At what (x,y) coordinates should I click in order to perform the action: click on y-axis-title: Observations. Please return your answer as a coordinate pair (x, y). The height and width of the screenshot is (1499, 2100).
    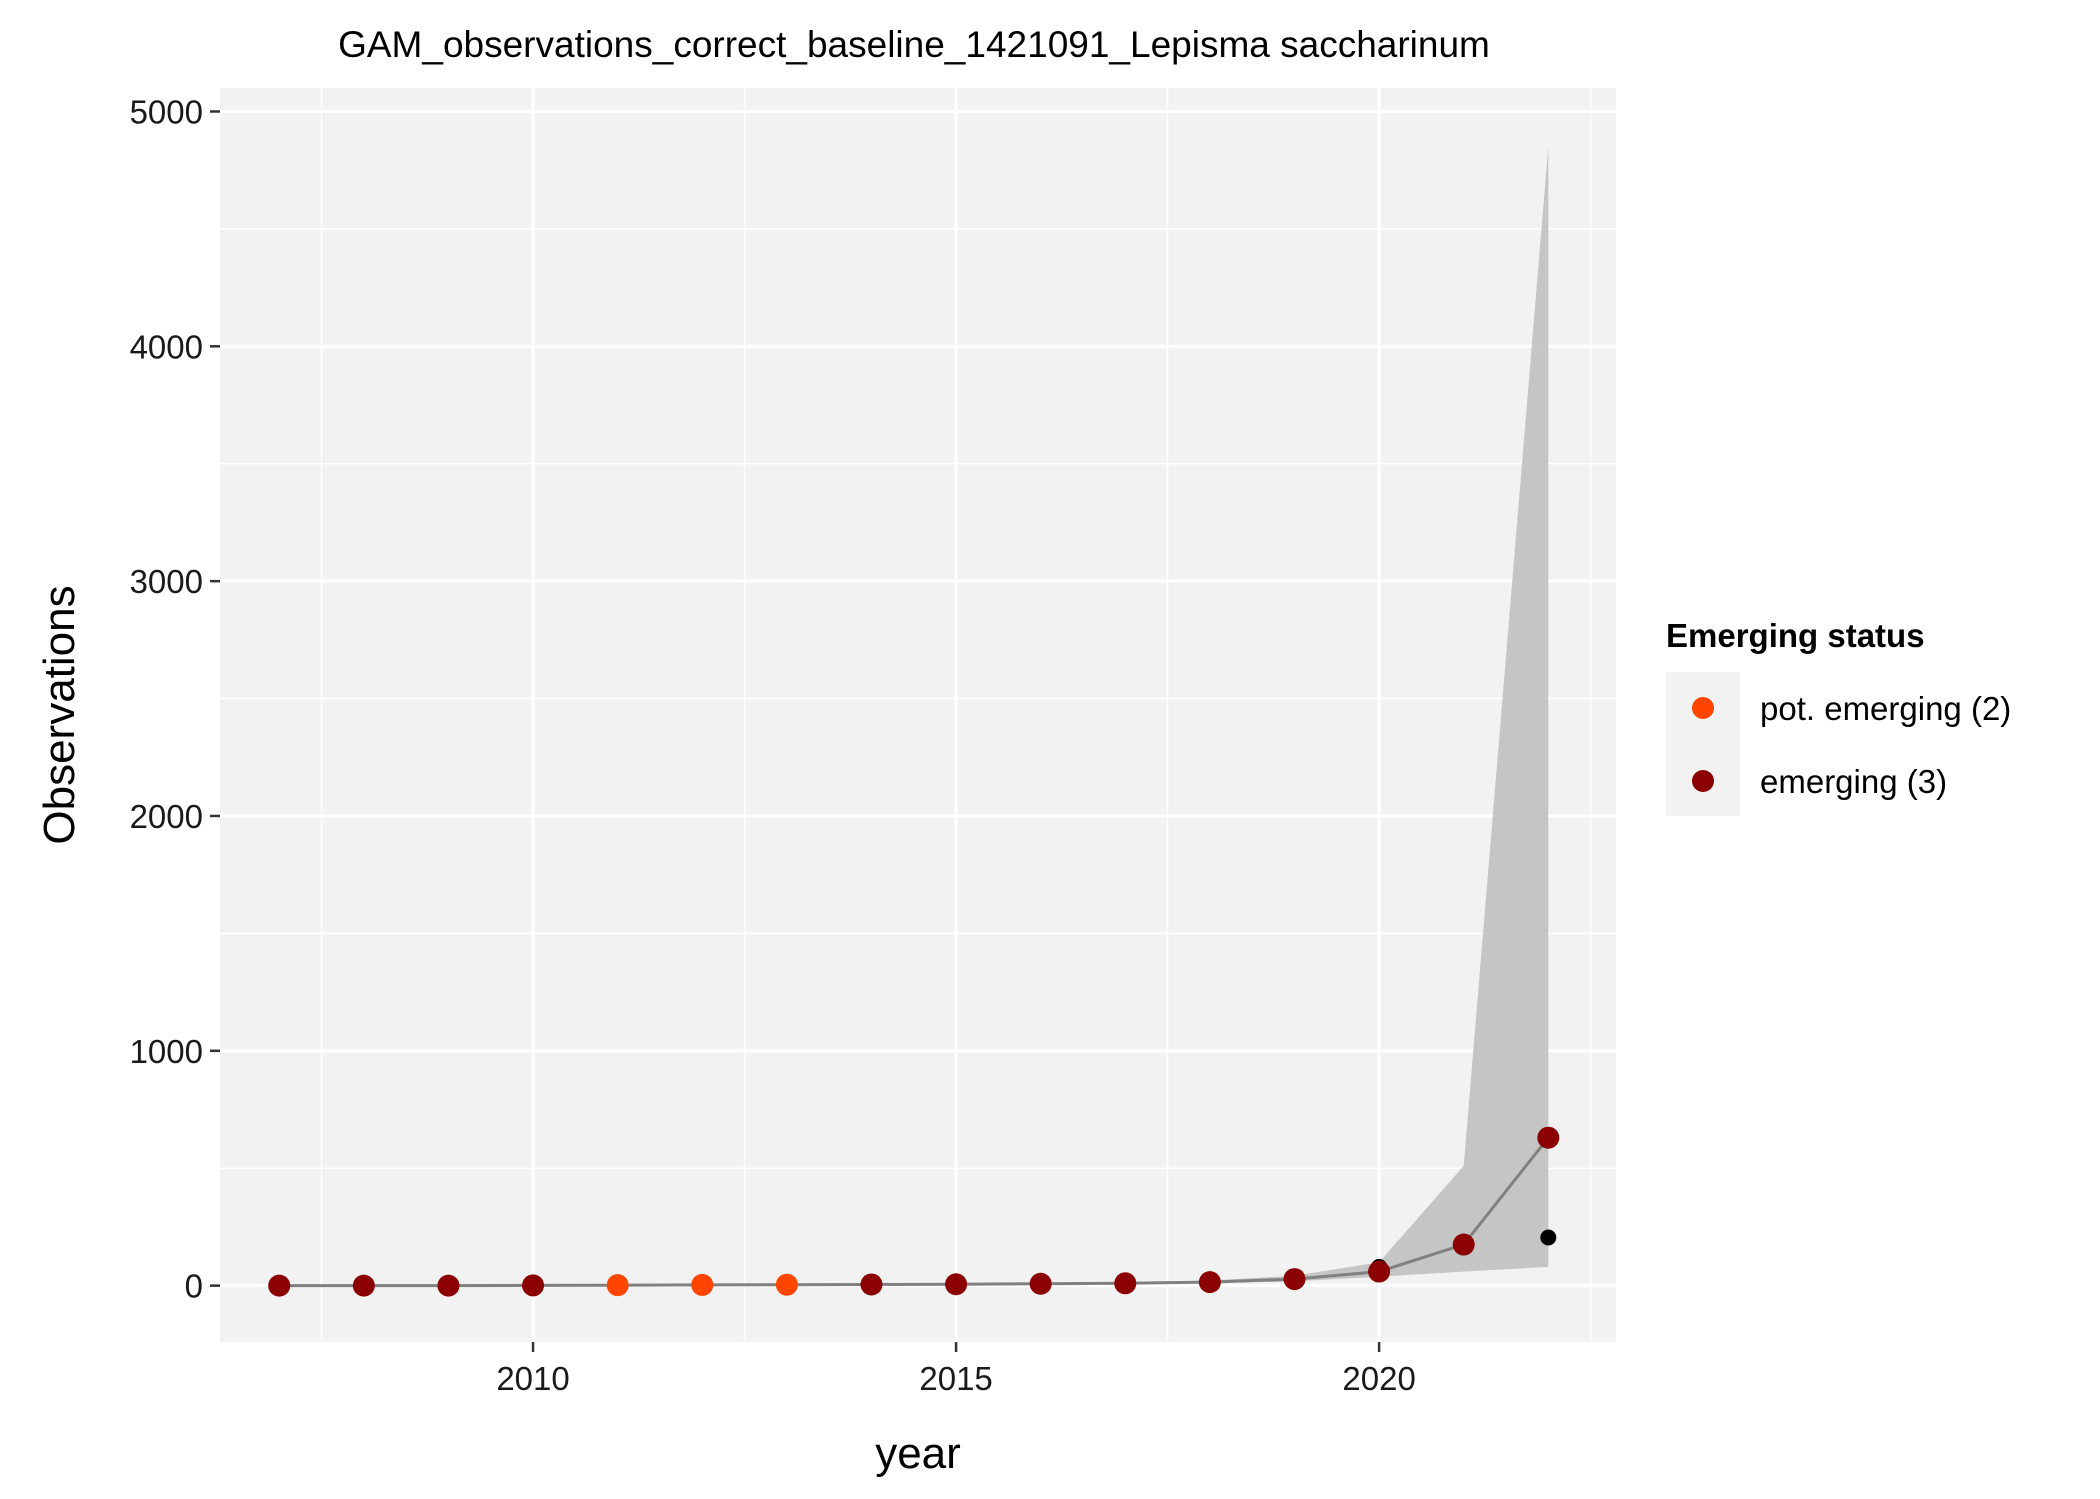
    Looking at the image, I should click on (59, 714).